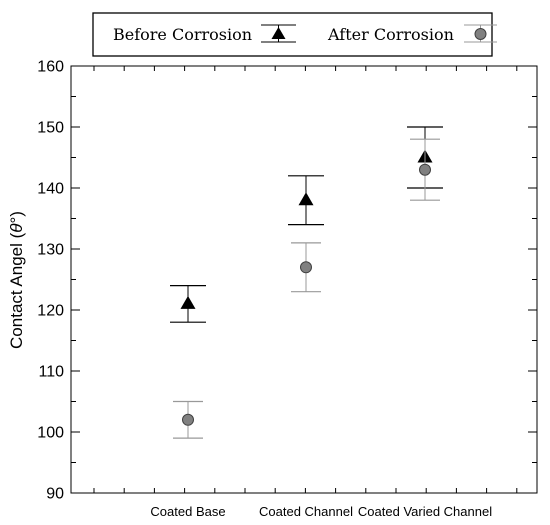 The width and height of the screenshot is (550, 525). What do you see at coordinates (187, 511) in the screenshot?
I see `x-category-label: Coated Base` at bounding box center [187, 511].